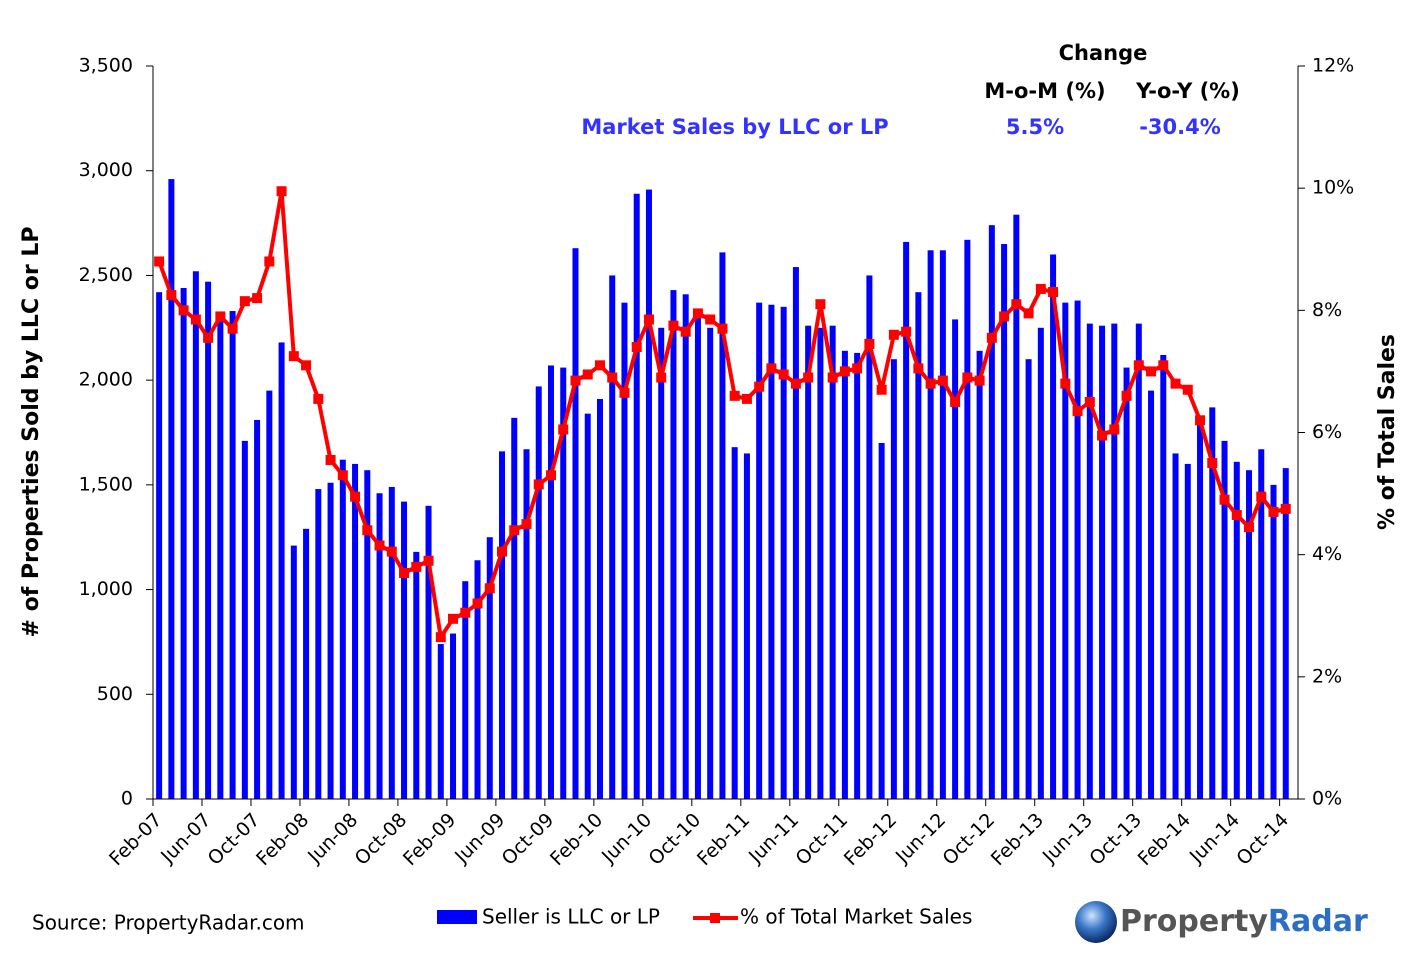  Describe the element at coordinates (1327, 310) in the screenshot. I see `y2-tick-label: 8%` at that location.